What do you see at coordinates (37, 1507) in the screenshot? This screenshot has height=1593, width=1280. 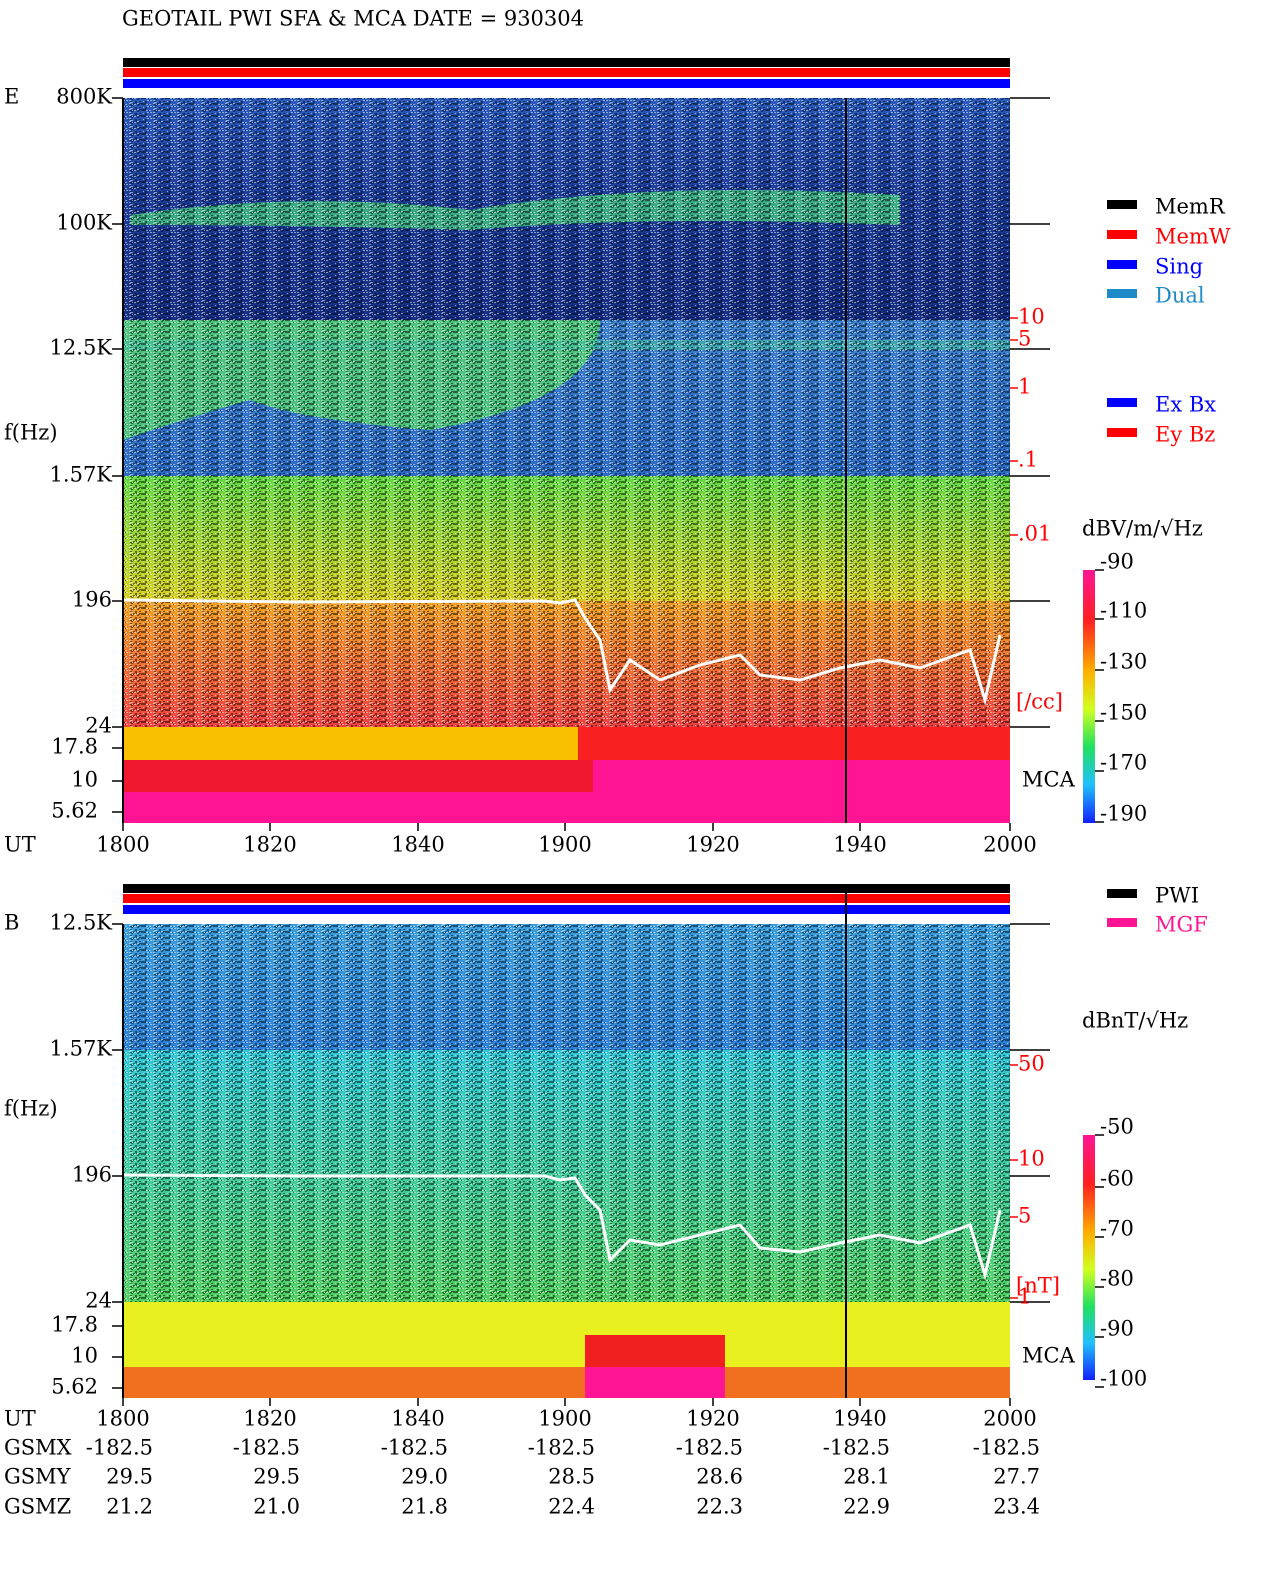 I see `orbit-label: GSMZ` at bounding box center [37, 1507].